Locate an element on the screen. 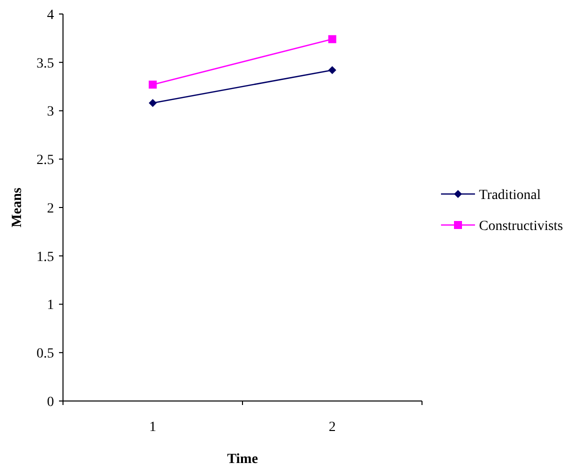 Image resolution: width=577 pixels, height=466 pixels. y-tick-label: 2 is located at coordinates (50, 208).